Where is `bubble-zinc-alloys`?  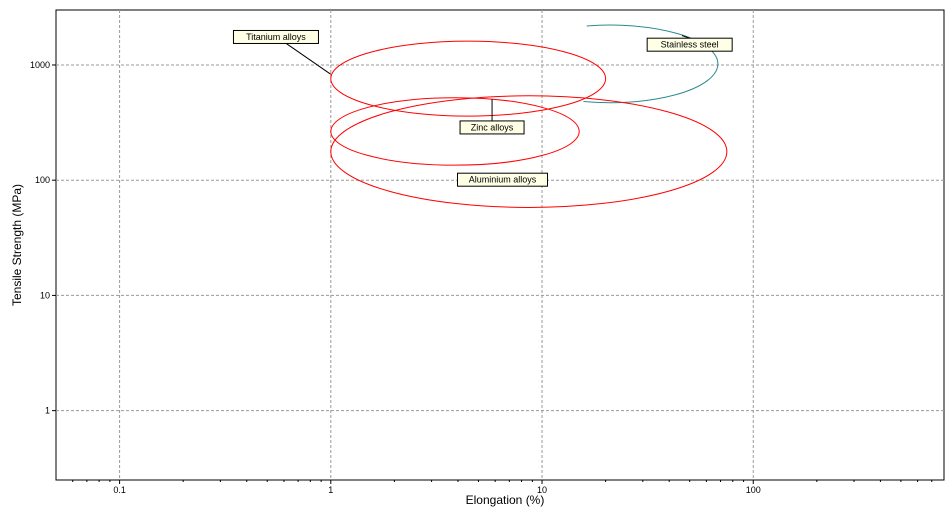
bubble-zinc-alloys is located at coordinates (455, 131).